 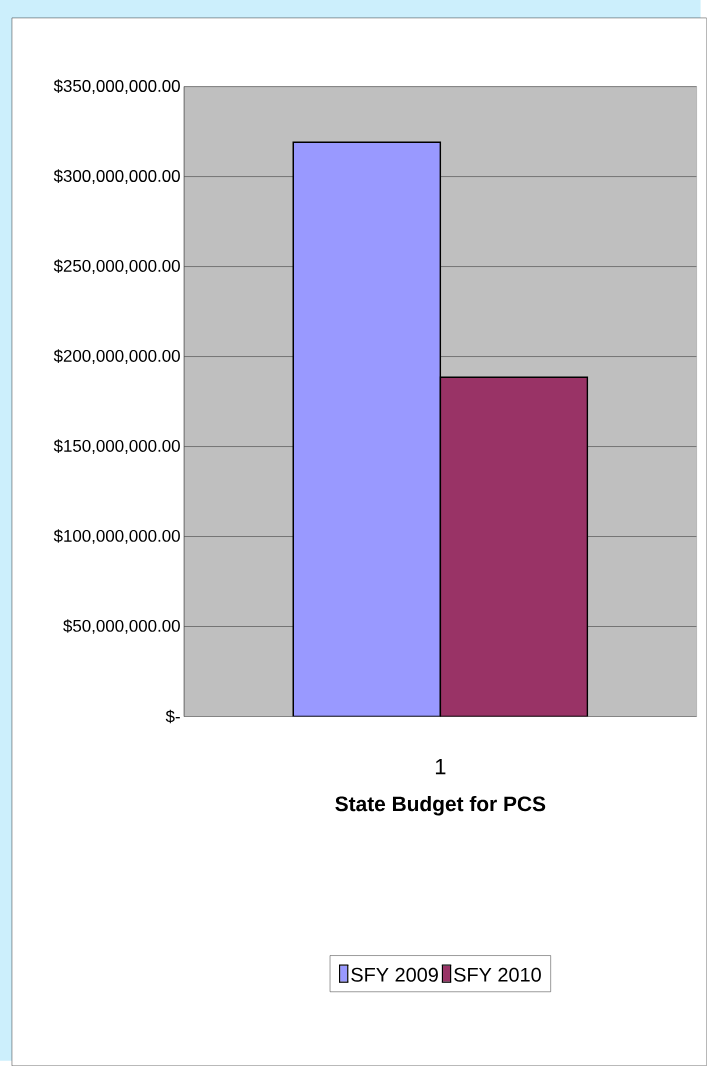 I want to click on y-tick-label: $100,000,000.00, so click(x=117, y=536).